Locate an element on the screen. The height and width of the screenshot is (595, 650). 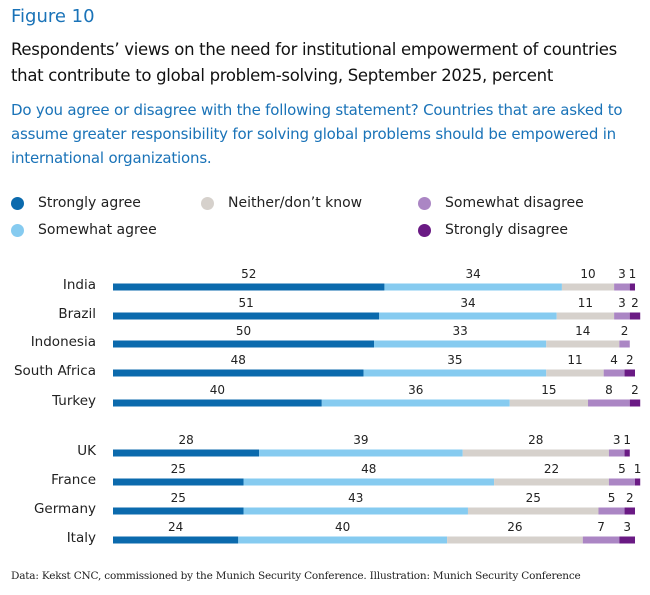
category-label: UK is located at coordinates (87, 451).